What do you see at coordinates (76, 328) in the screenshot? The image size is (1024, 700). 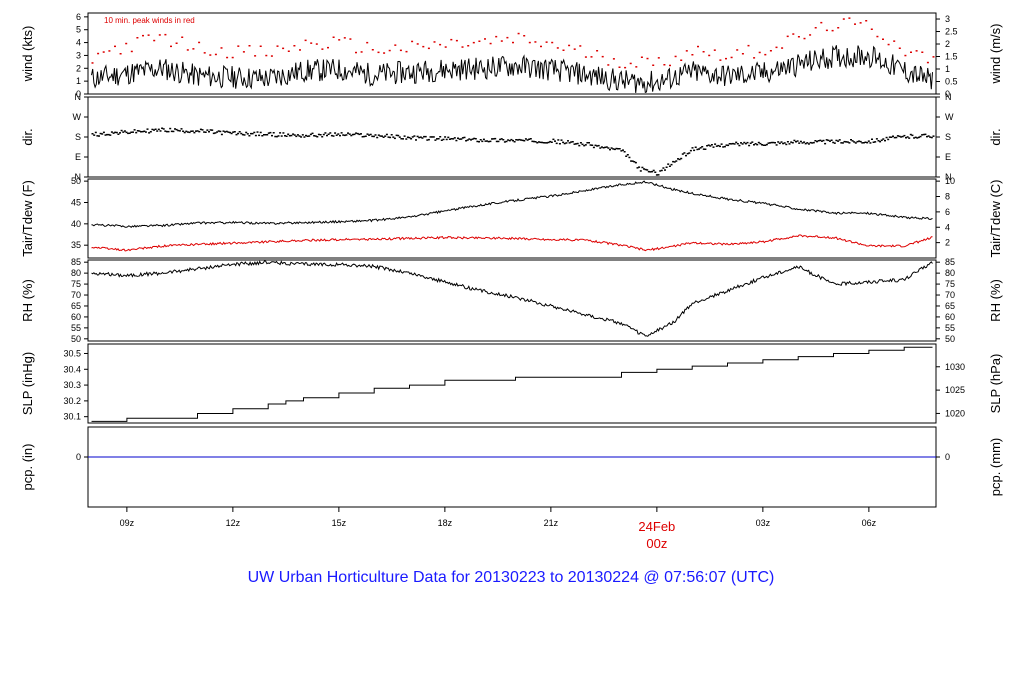 I see `y-tick-label: 55` at bounding box center [76, 328].